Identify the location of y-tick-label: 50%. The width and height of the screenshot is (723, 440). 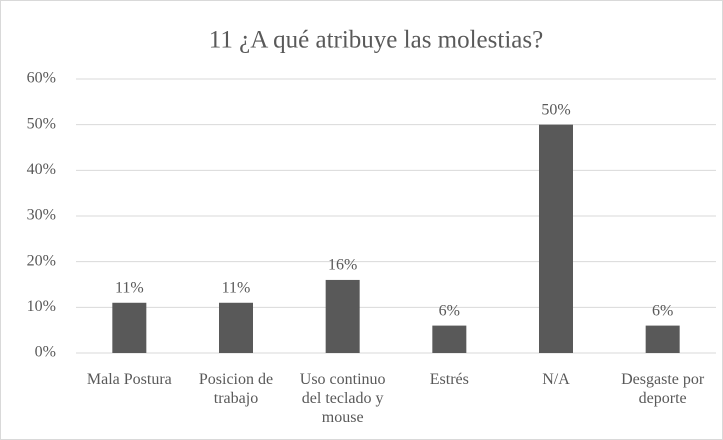
(41, 123).